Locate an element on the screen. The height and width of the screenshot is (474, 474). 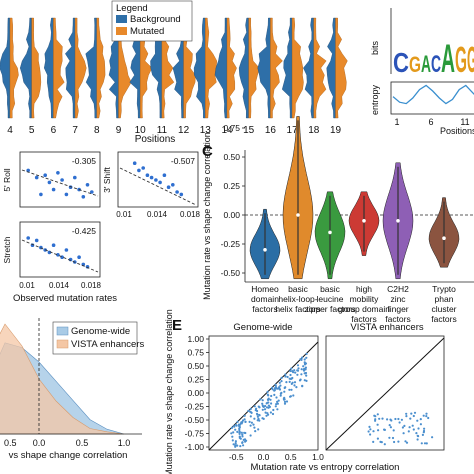
logo-letter-g1: G is located at coordinates (415, 64).